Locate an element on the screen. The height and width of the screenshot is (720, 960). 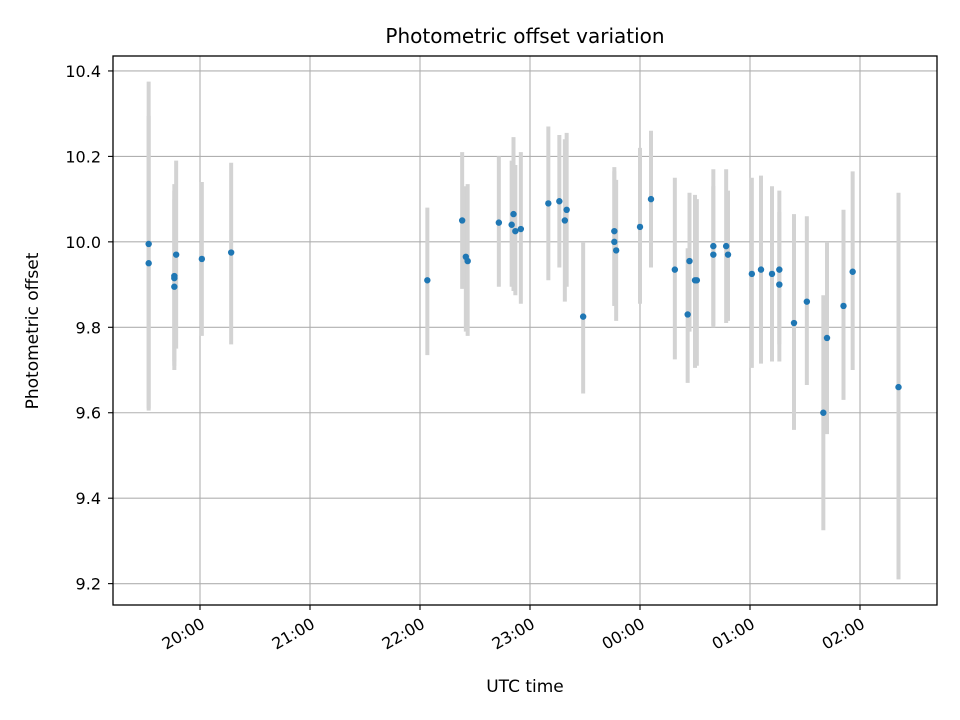
y-tick-label: 10.2 is located at coordinates (83, 156).